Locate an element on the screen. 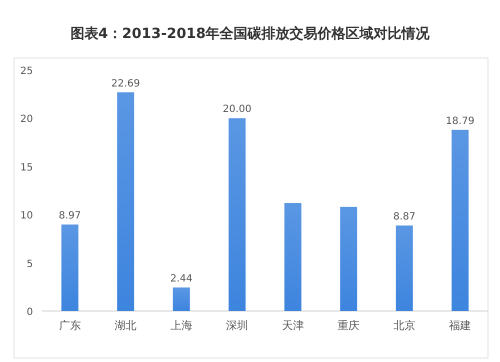 This screenshot has width=500, height=362. y-tick-label: 0 is located at coordinates (29, 312).